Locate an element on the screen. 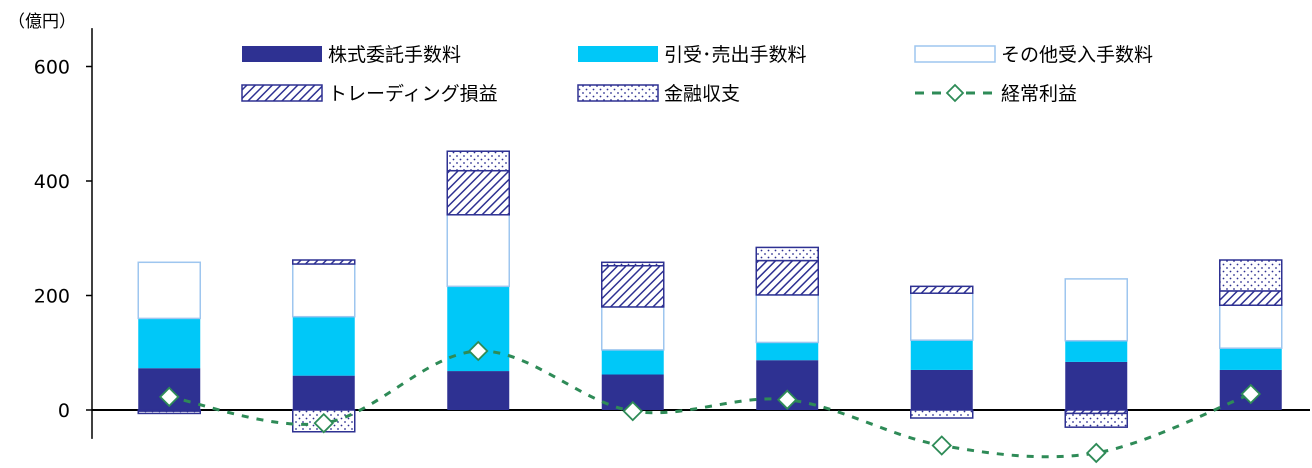  legend-swatch-financial is located at coordinates (618, 93).